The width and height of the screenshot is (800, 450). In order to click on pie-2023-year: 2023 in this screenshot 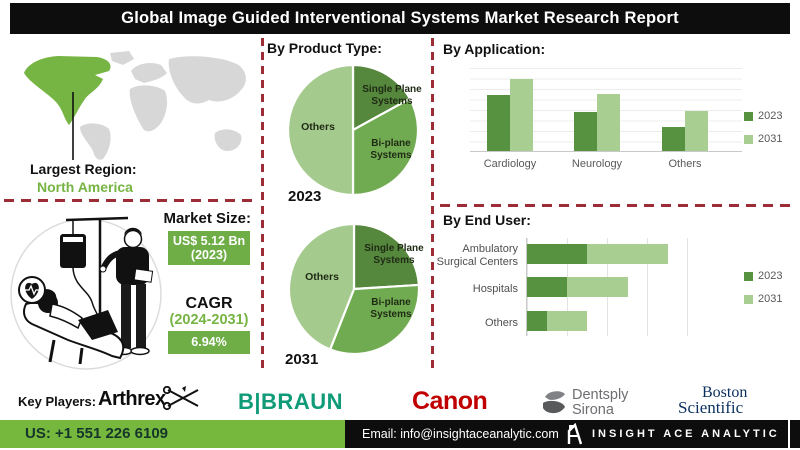, I will do `click(305, 196)`.